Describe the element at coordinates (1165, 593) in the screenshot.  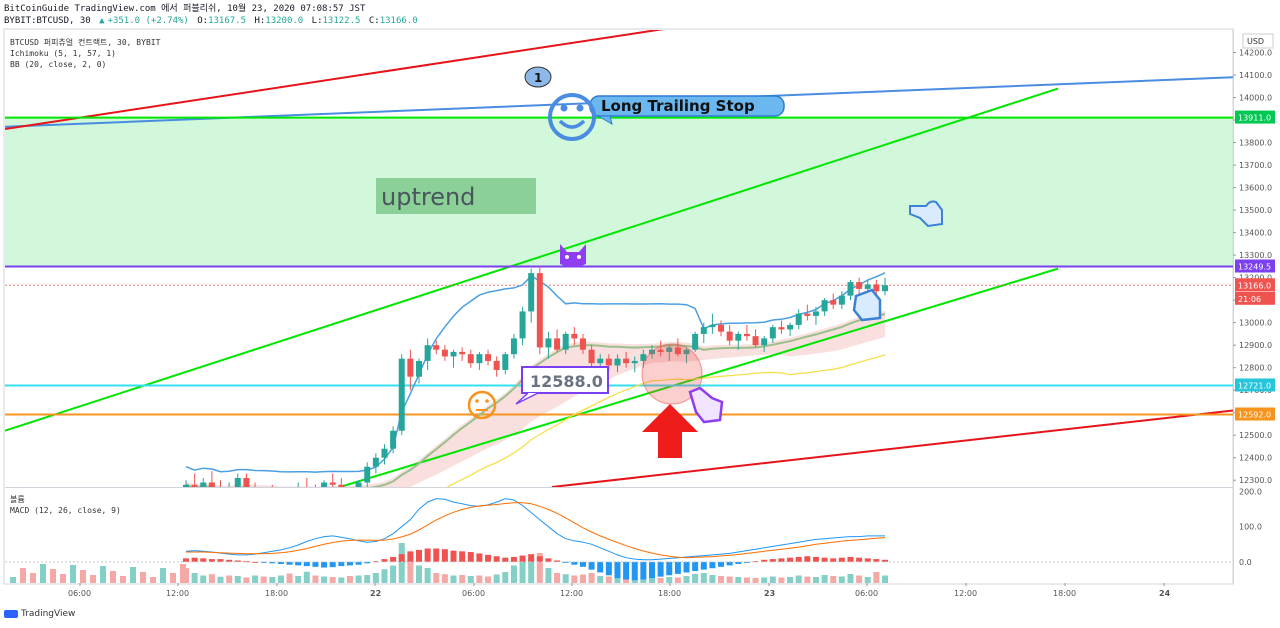
I see `time-tick-label: 24` at that location.